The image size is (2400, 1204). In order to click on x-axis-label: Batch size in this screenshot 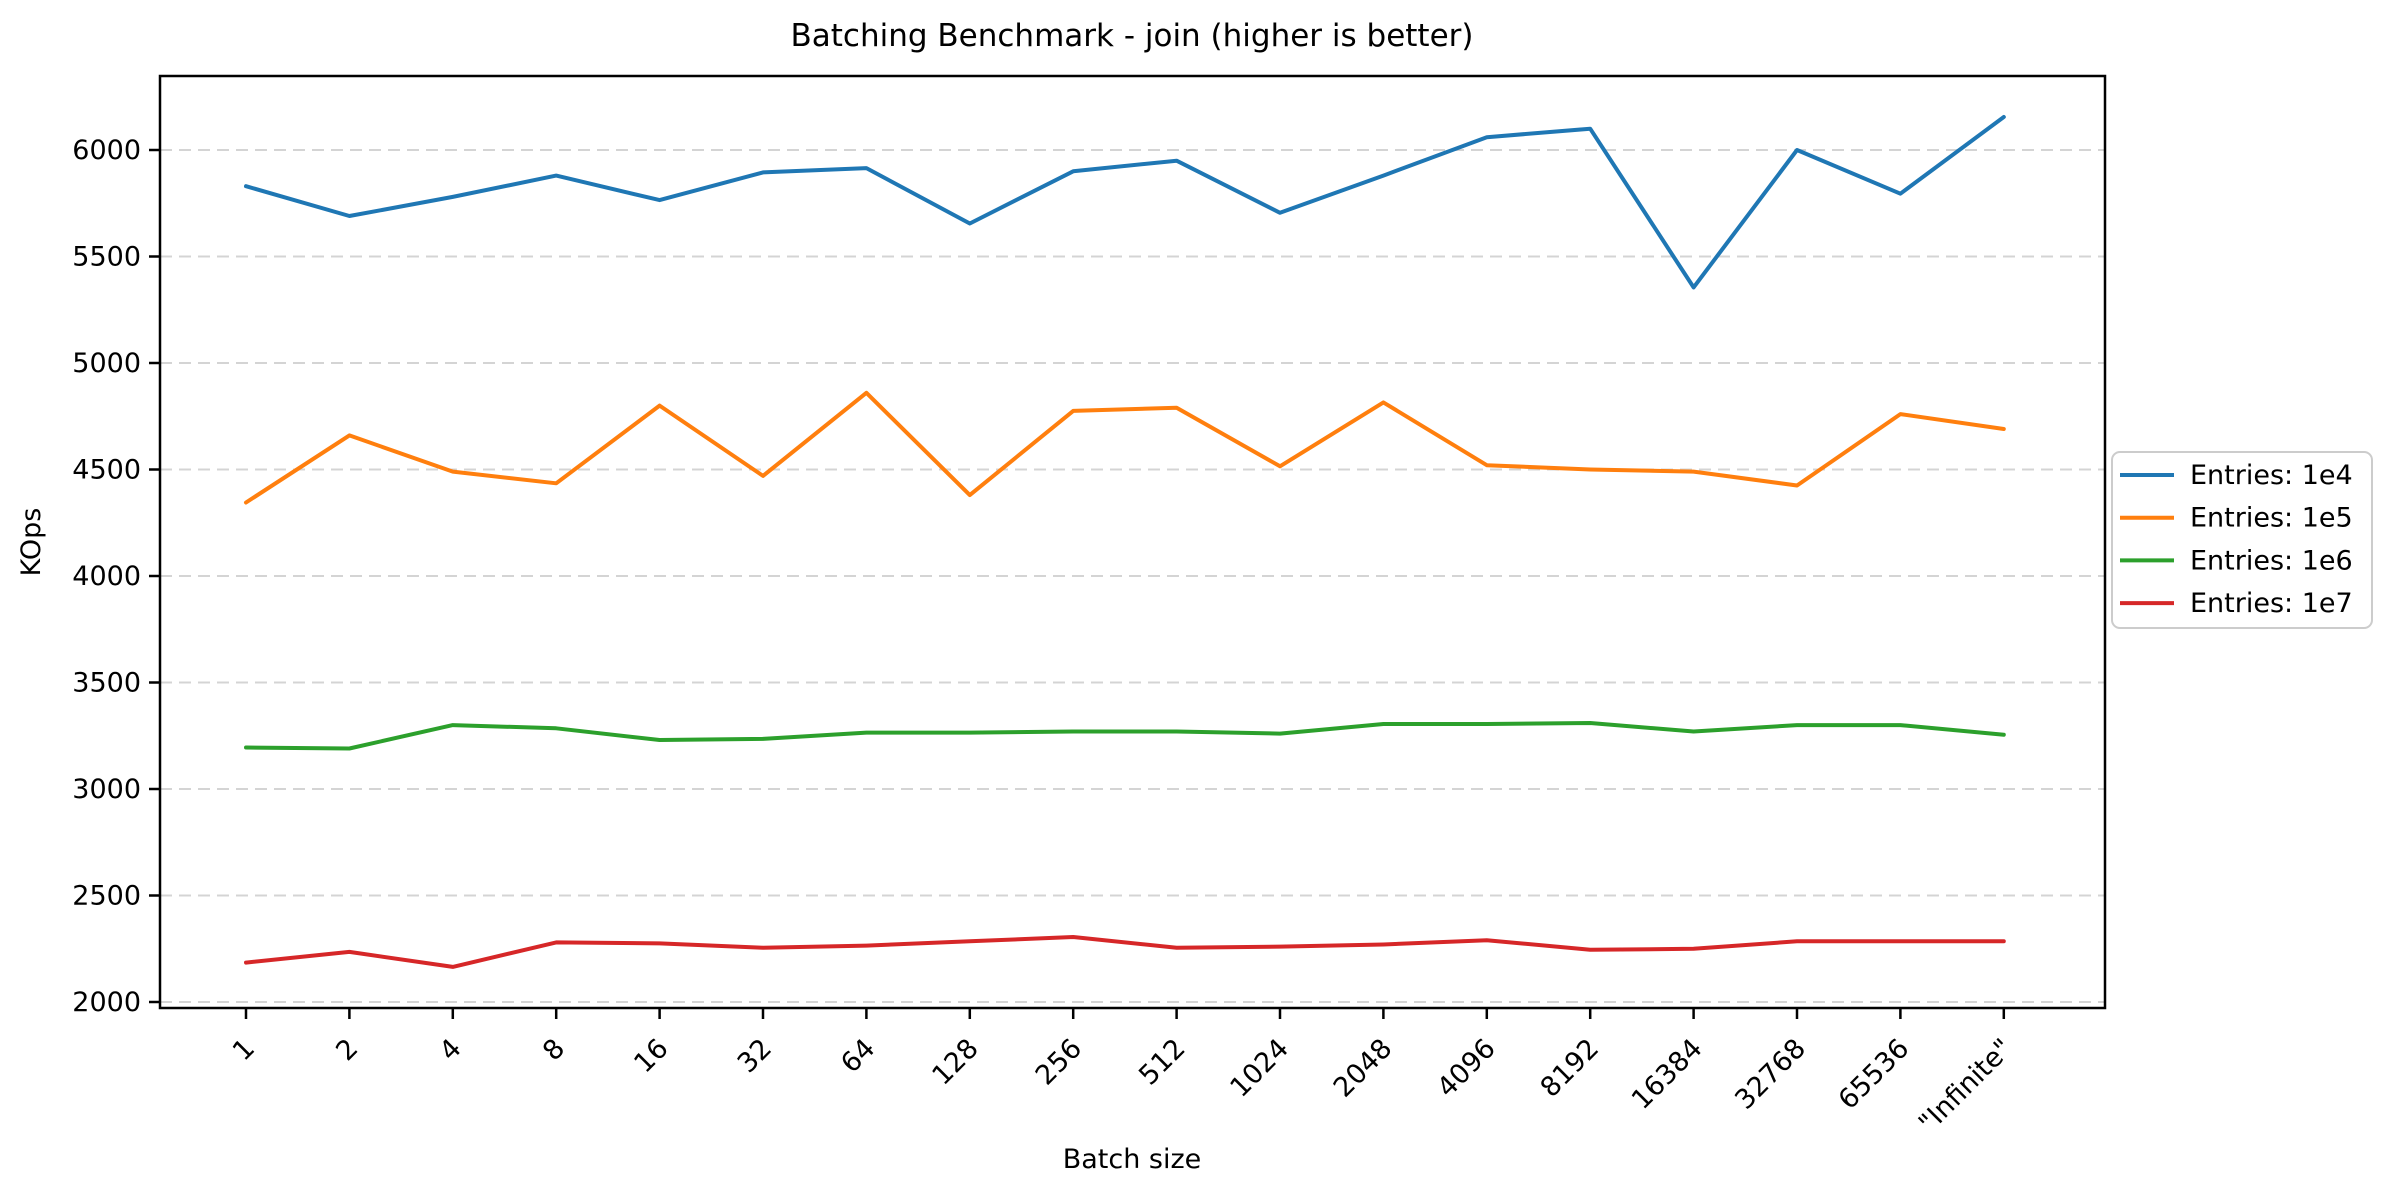, I will do `click(1132, 1159)`.